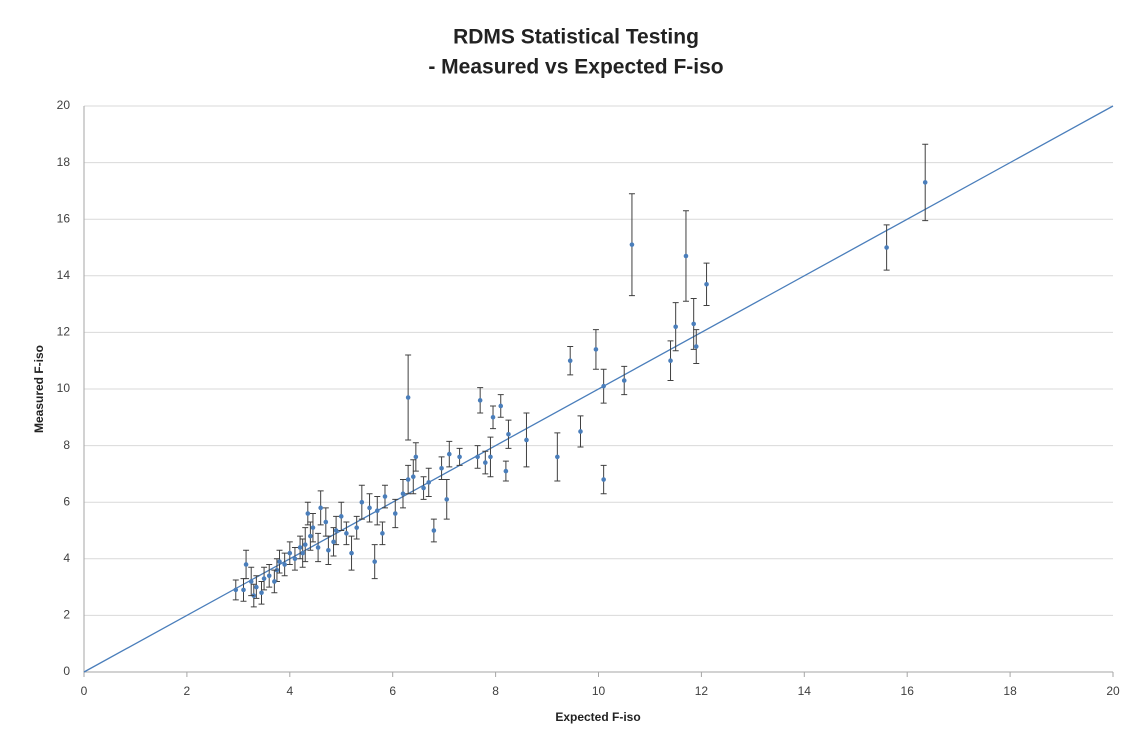 The width and height of the screenshot is (1124, 740). What do you see at coordinates (39, 389) in the screenshot?
I see `y-axis-label: Measured F-iso` at bounding box center [39, 389].